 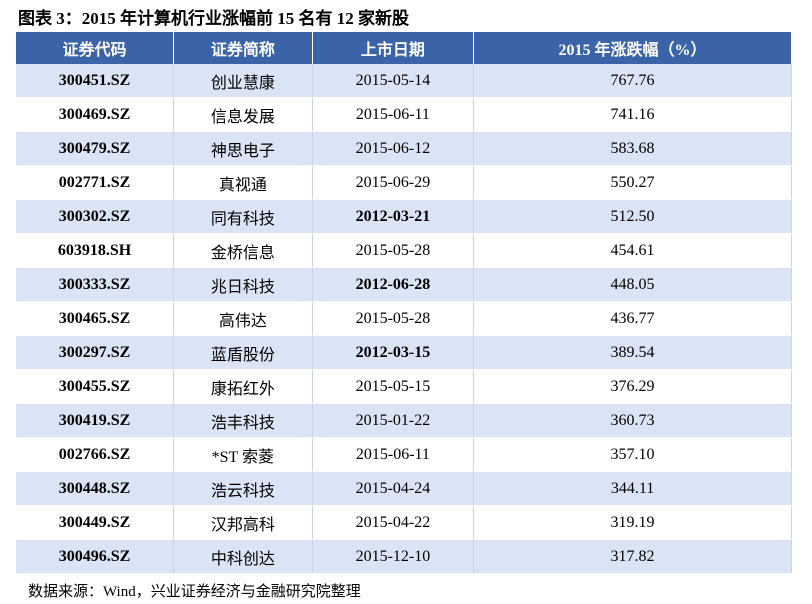 I want to click on header-cell: 2015 年涨跌幅（%）, so click(x=632, y=48).